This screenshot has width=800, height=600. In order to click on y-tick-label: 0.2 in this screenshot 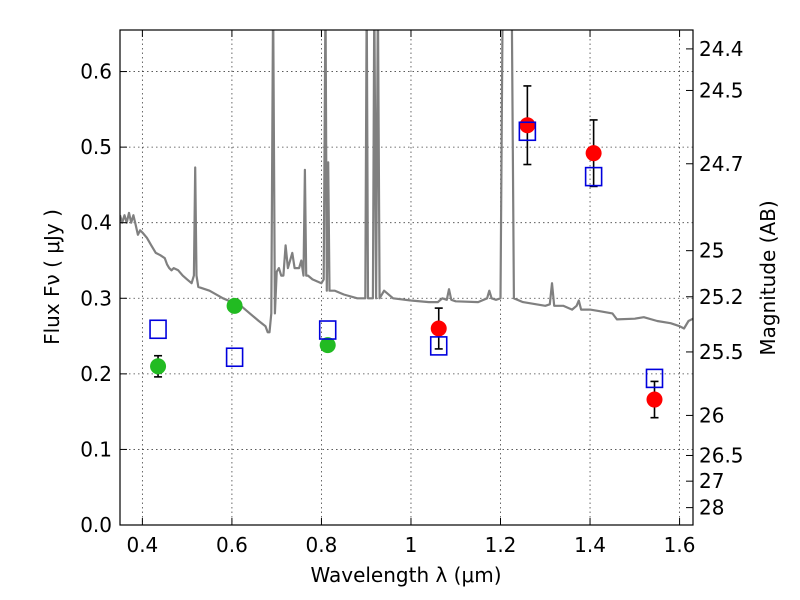, I will do `click(96, 374)`.